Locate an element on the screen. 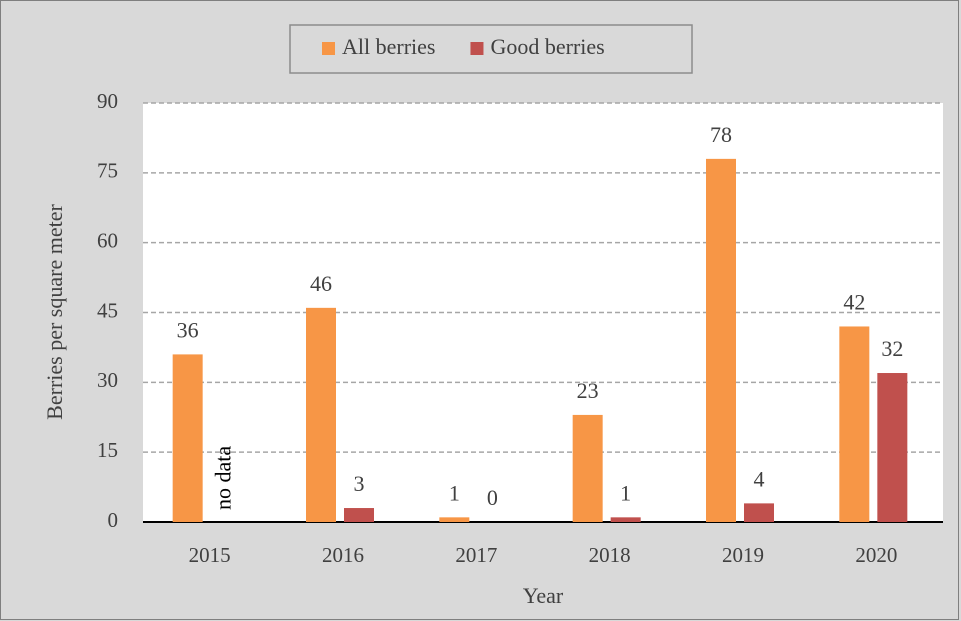 This screenshot has width=961, height=621. y-tick-label: 75 is located at coordinates (107, 171).